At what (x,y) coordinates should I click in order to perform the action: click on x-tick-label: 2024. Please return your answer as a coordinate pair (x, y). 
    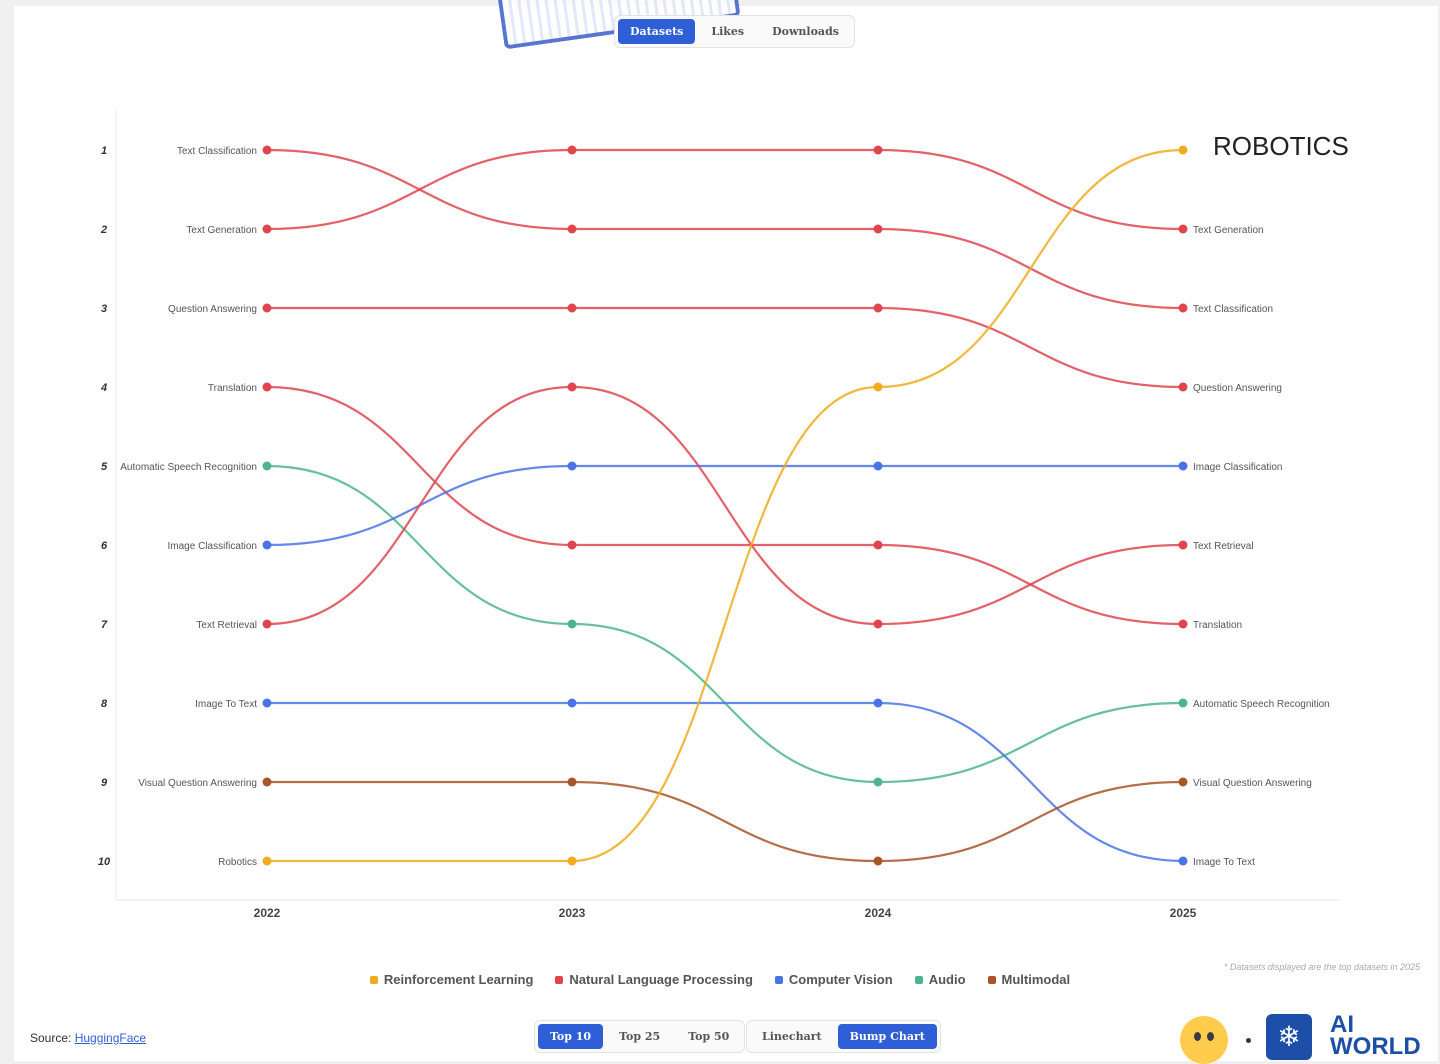
    Looking at the image, I should click on (878, 913).